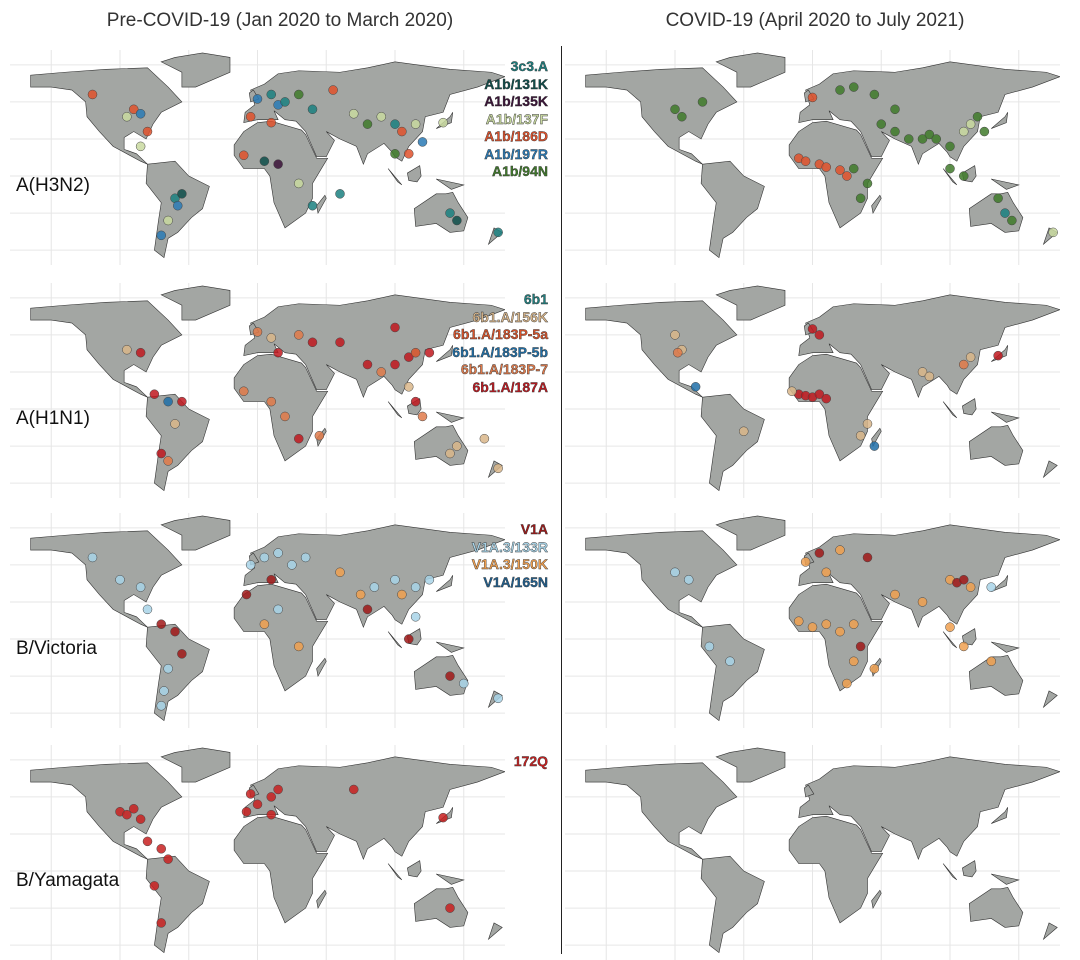 The image size is (1080, 960). What do you see at coordinates (500, 334) in the screenshot?
I see `legend-item: 6b1.A/183P-5a` at bounding box center [500, 334].